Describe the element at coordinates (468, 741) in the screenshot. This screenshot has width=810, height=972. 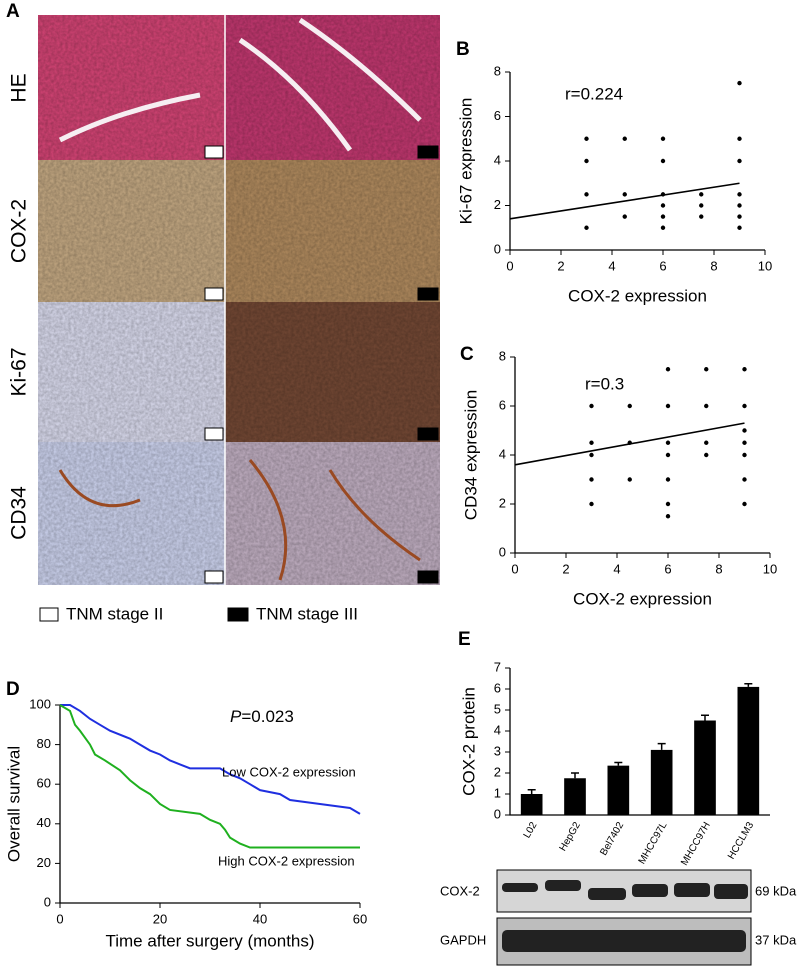
I see `y-axis-label: COX-2 protein` at that location.